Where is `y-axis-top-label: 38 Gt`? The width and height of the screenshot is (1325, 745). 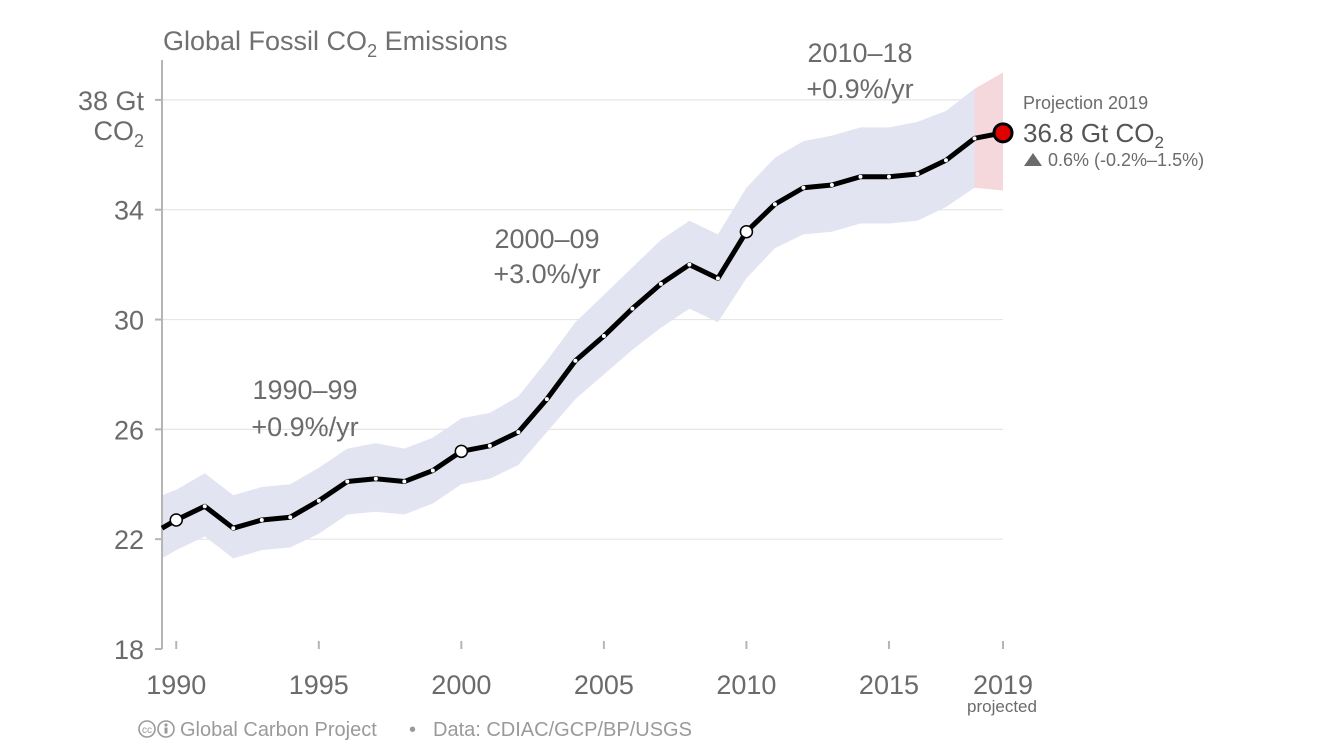
y-axis-top-label: 38 Gt is located at coordinates (111, 101).